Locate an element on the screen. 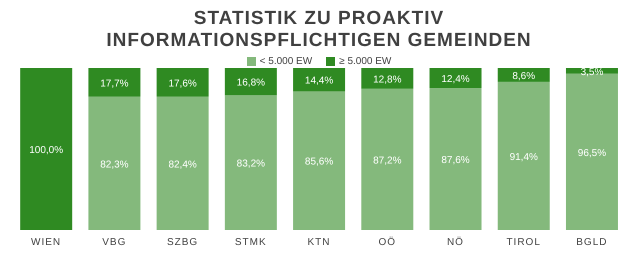  data-label: 3,5% is located at coordinates (592, 72).